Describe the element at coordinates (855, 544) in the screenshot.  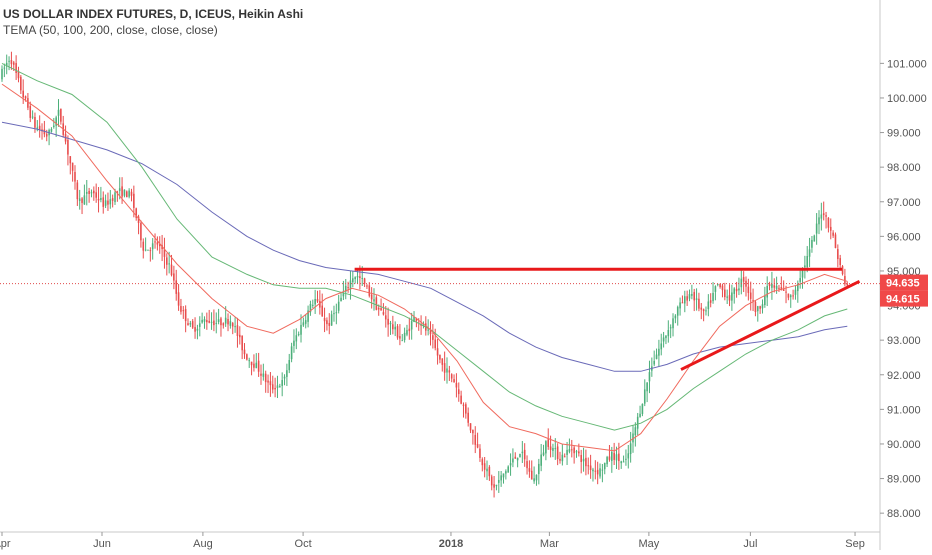
I see `x-tick-label: Sep` at that location.